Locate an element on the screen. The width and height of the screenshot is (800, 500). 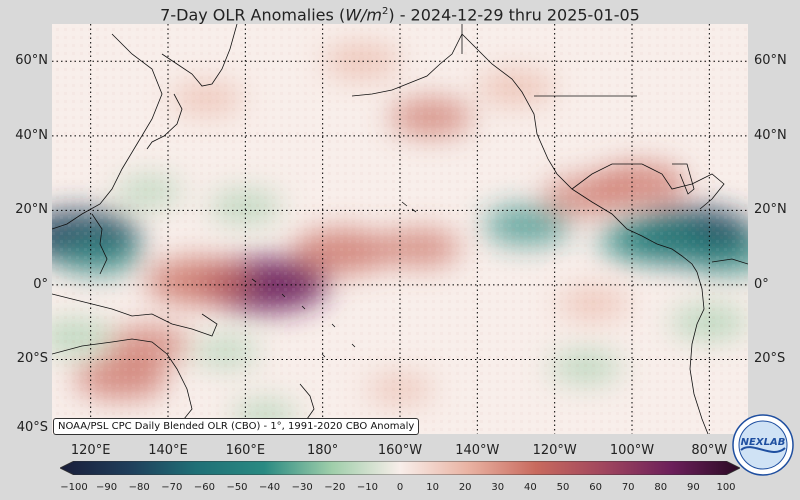
coast-australia is located at coordinates (122, 386).